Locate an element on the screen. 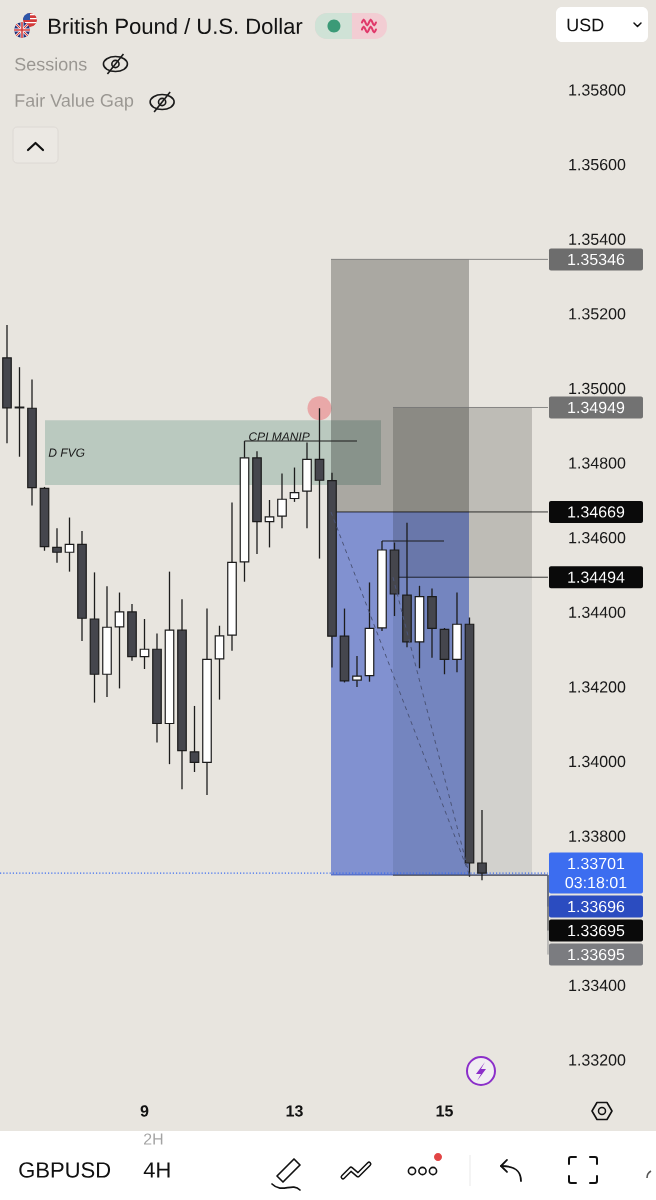  annotation: Fair Value Gap is located at coordinates (74, 102).